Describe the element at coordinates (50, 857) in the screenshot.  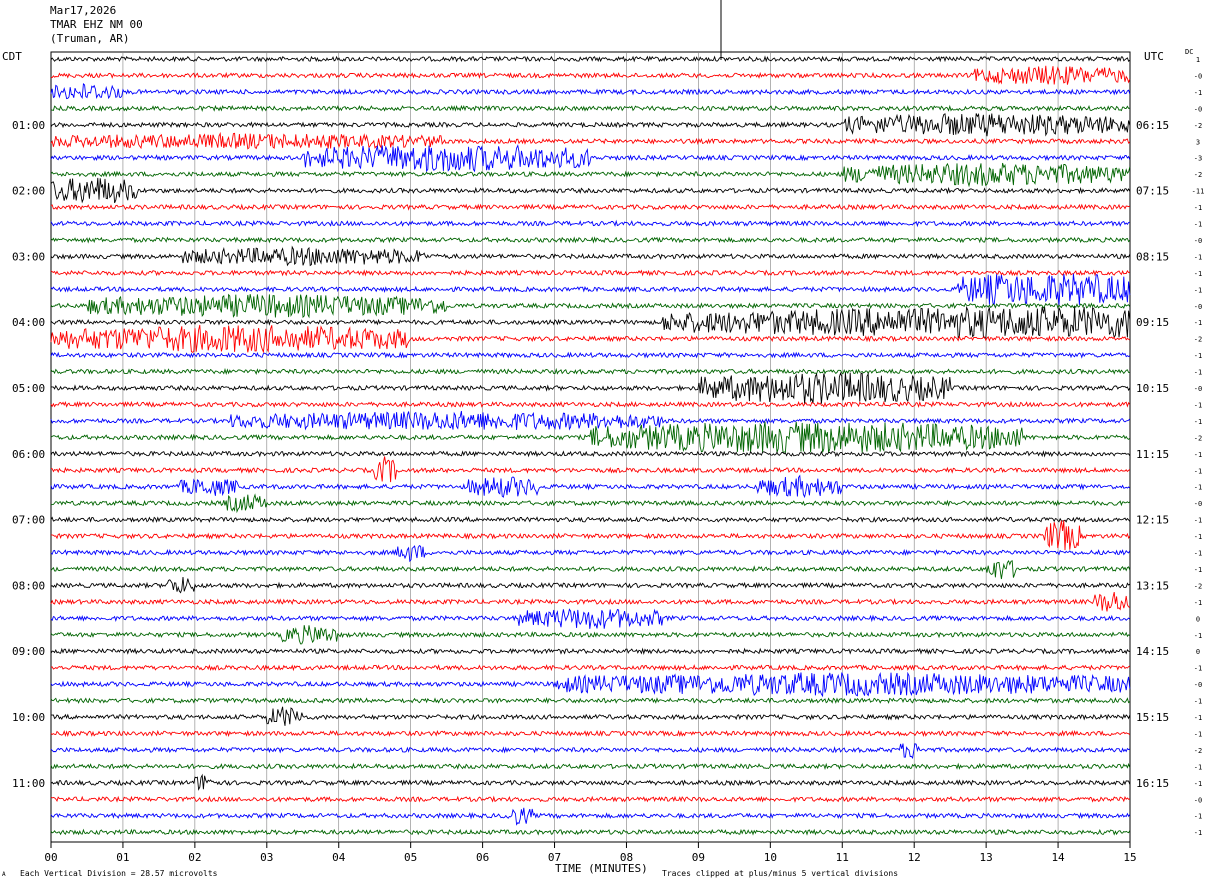
I see `x-tick-label: 00` at that location.